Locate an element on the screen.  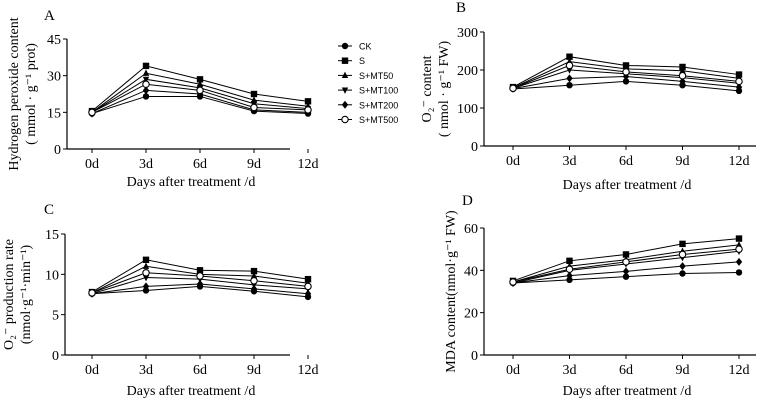
y-axis-title-line: O₂⁻ production rate is located at coordinates (9, 294).